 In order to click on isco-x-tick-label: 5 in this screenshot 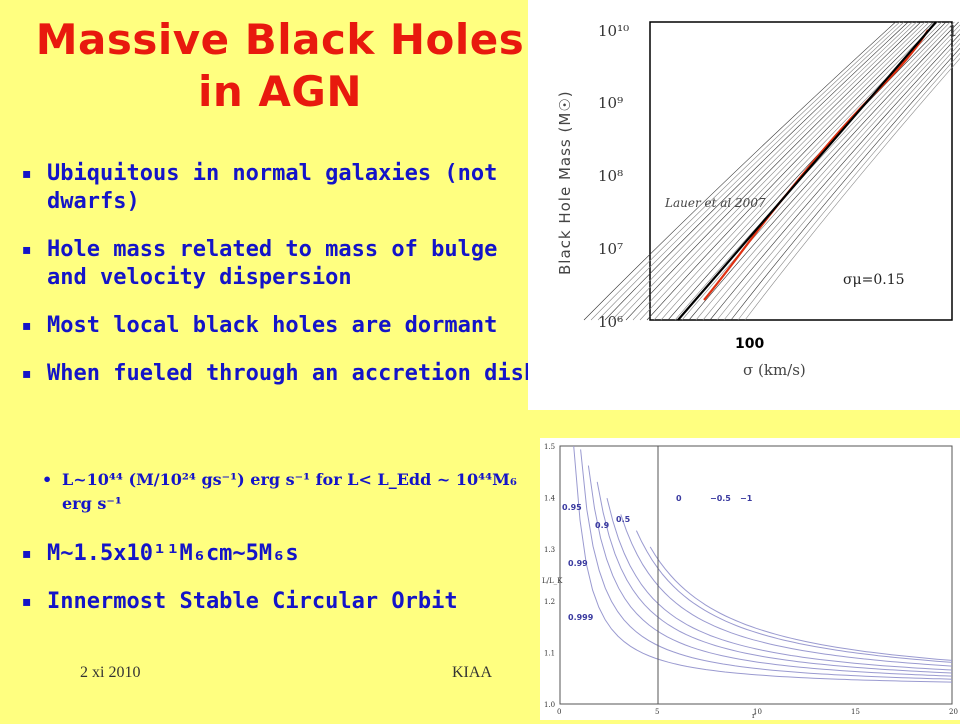, I will do `click(657, 712)`.